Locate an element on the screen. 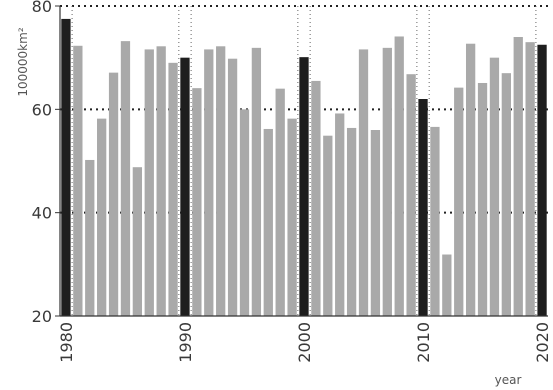  bar-1984 is located at coordinates (113, 194).